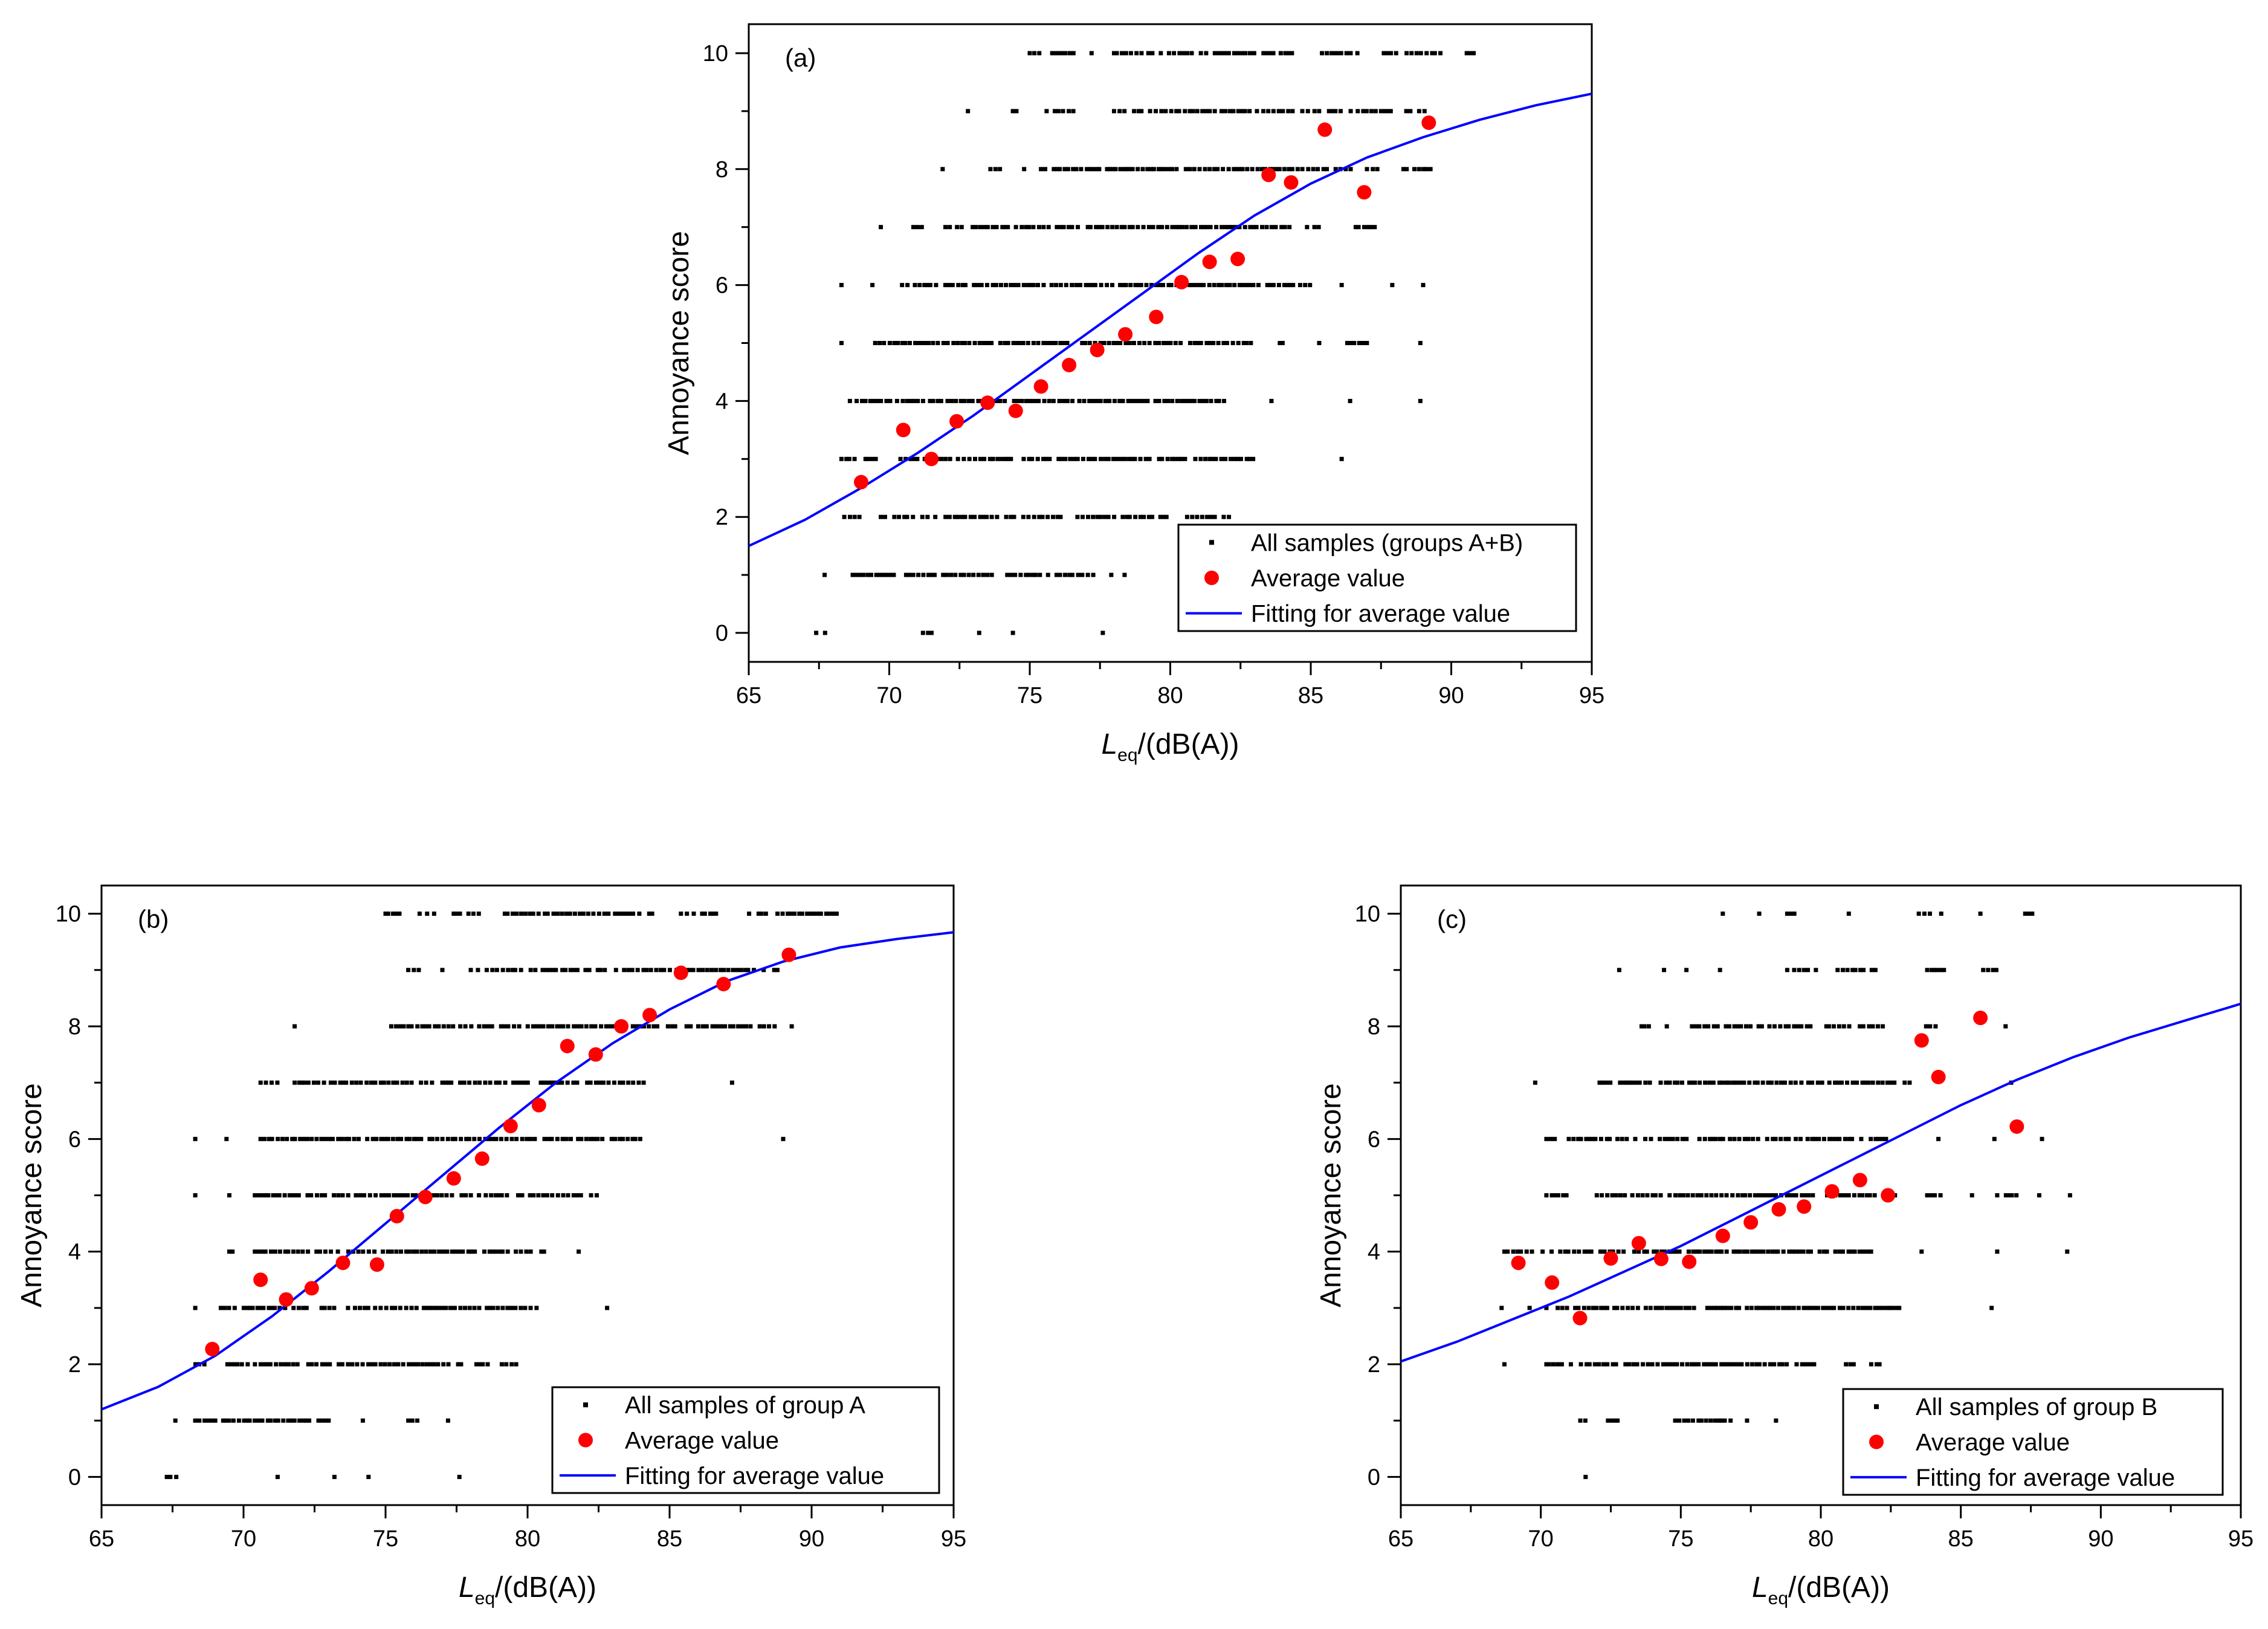 This screenshot has height=1629, width=2268. I want to click on legend-samples-label: All samples of group B, so click(2036, 1407).